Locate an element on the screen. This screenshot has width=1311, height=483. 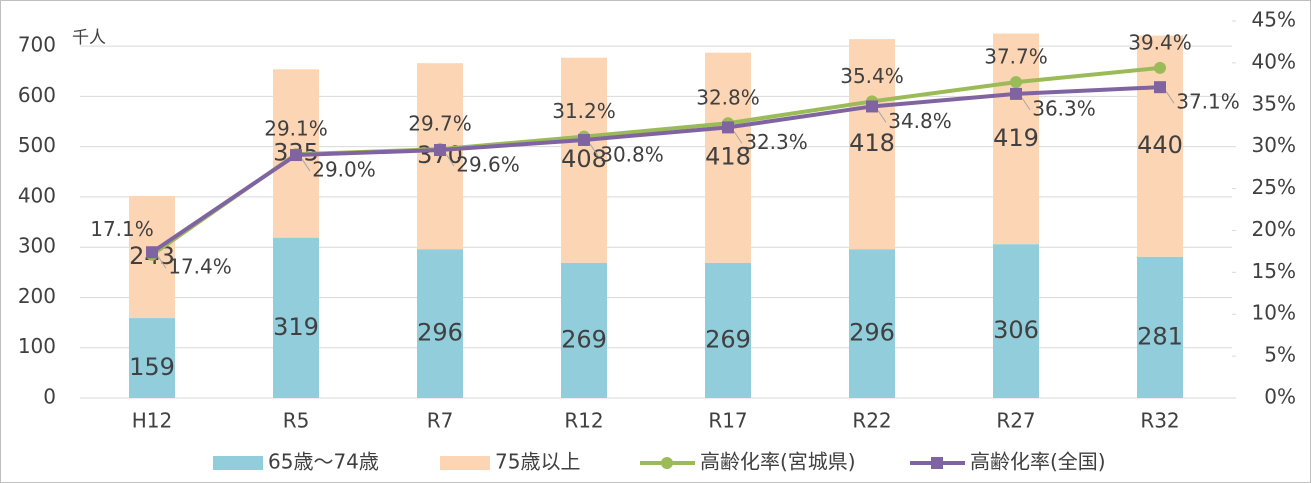
y-tick-label: 0 is located at coordinates (49, 397).